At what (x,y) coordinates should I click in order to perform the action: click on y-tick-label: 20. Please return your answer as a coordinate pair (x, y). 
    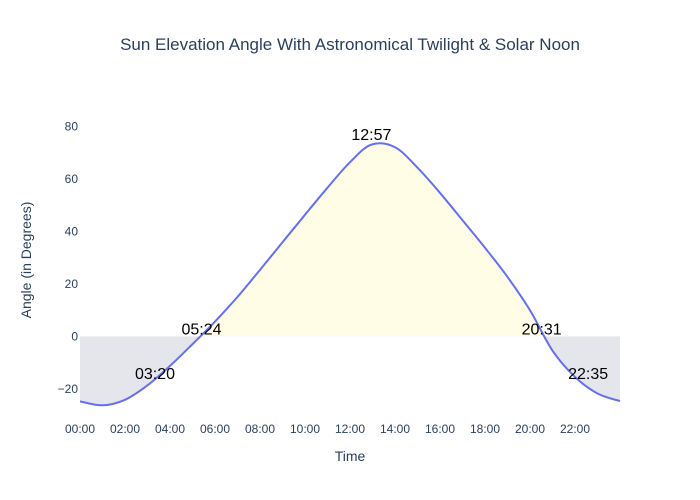
    Looking at the image, I should click on (72, 284).